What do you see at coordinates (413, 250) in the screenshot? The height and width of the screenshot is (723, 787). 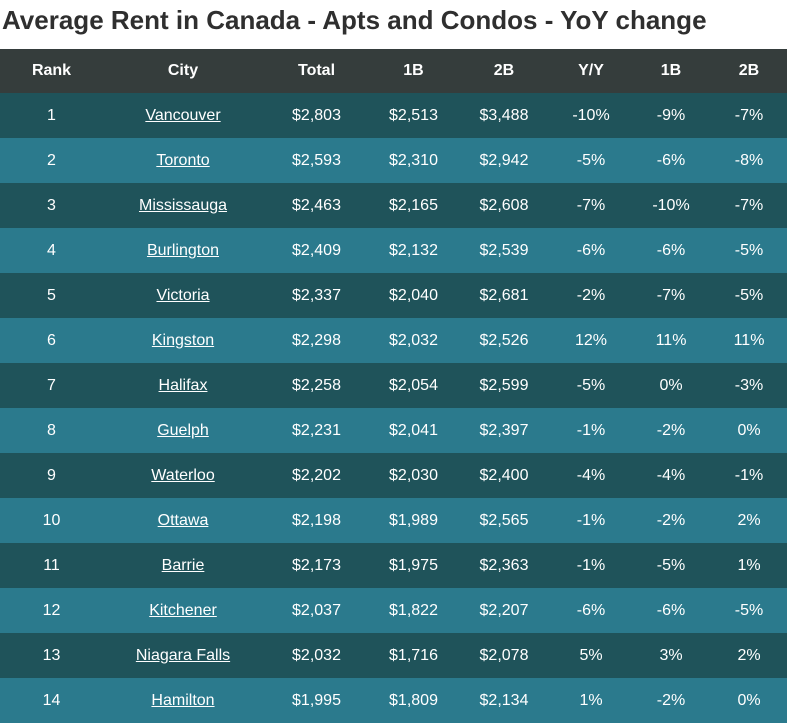 I see `1b-cell: $2,132` at bounding box center [413, 250].